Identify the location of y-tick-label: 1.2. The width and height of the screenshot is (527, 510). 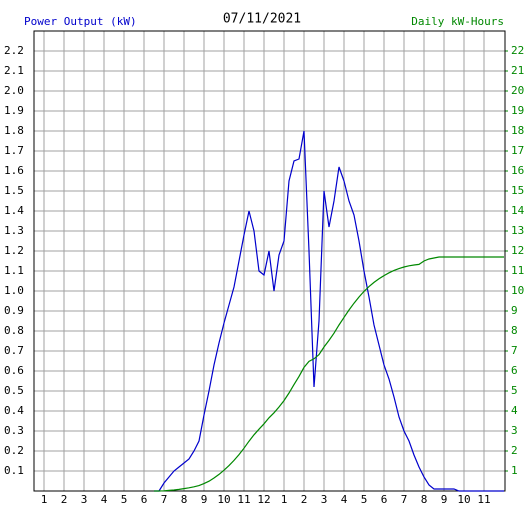
(14, 250).